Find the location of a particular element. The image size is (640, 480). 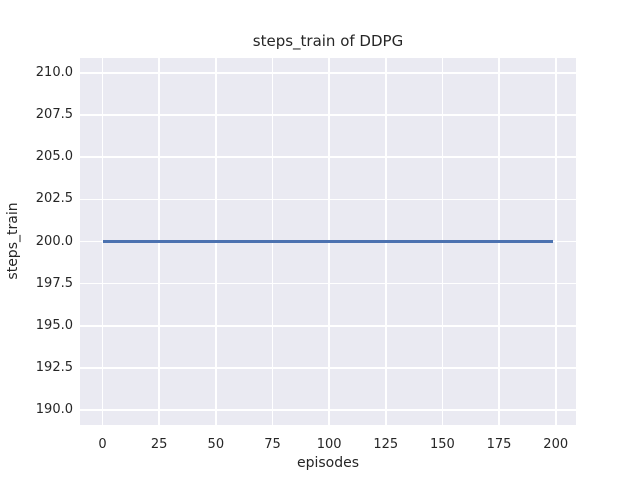

x-tick-label: 50 is located at coordinates (216, 444).